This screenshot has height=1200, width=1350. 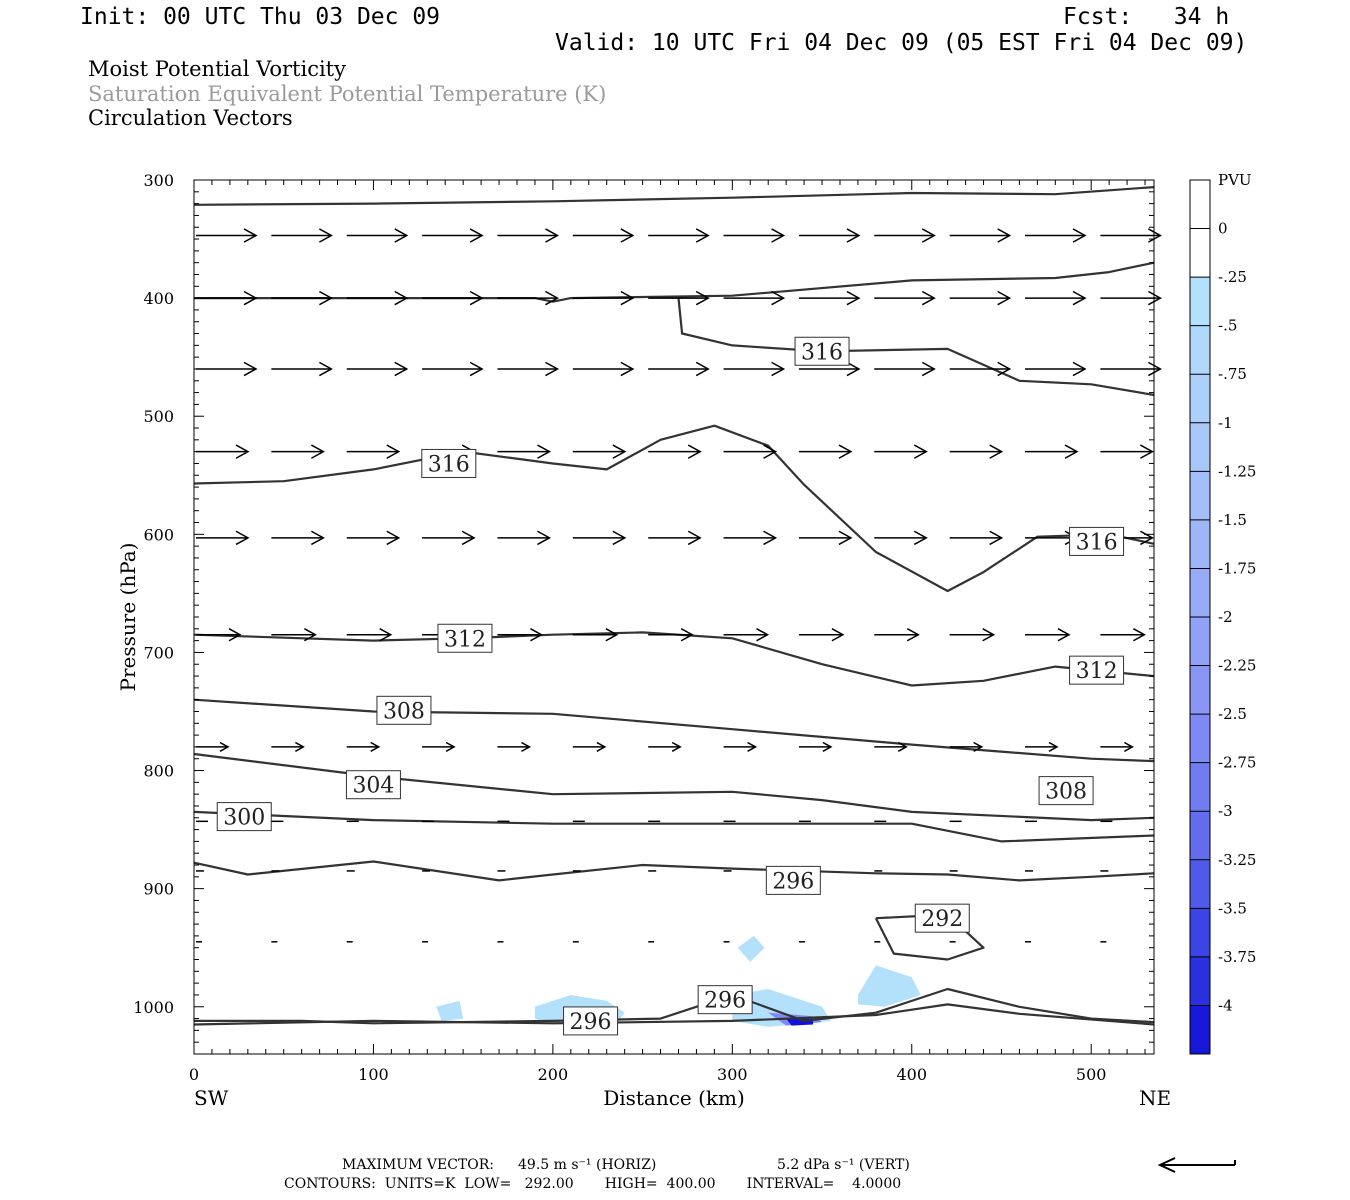 What do you see at coordinates (942, 919) in the screenshot?
I see `contour-label-text: 292` at bounding box center [942, 919].